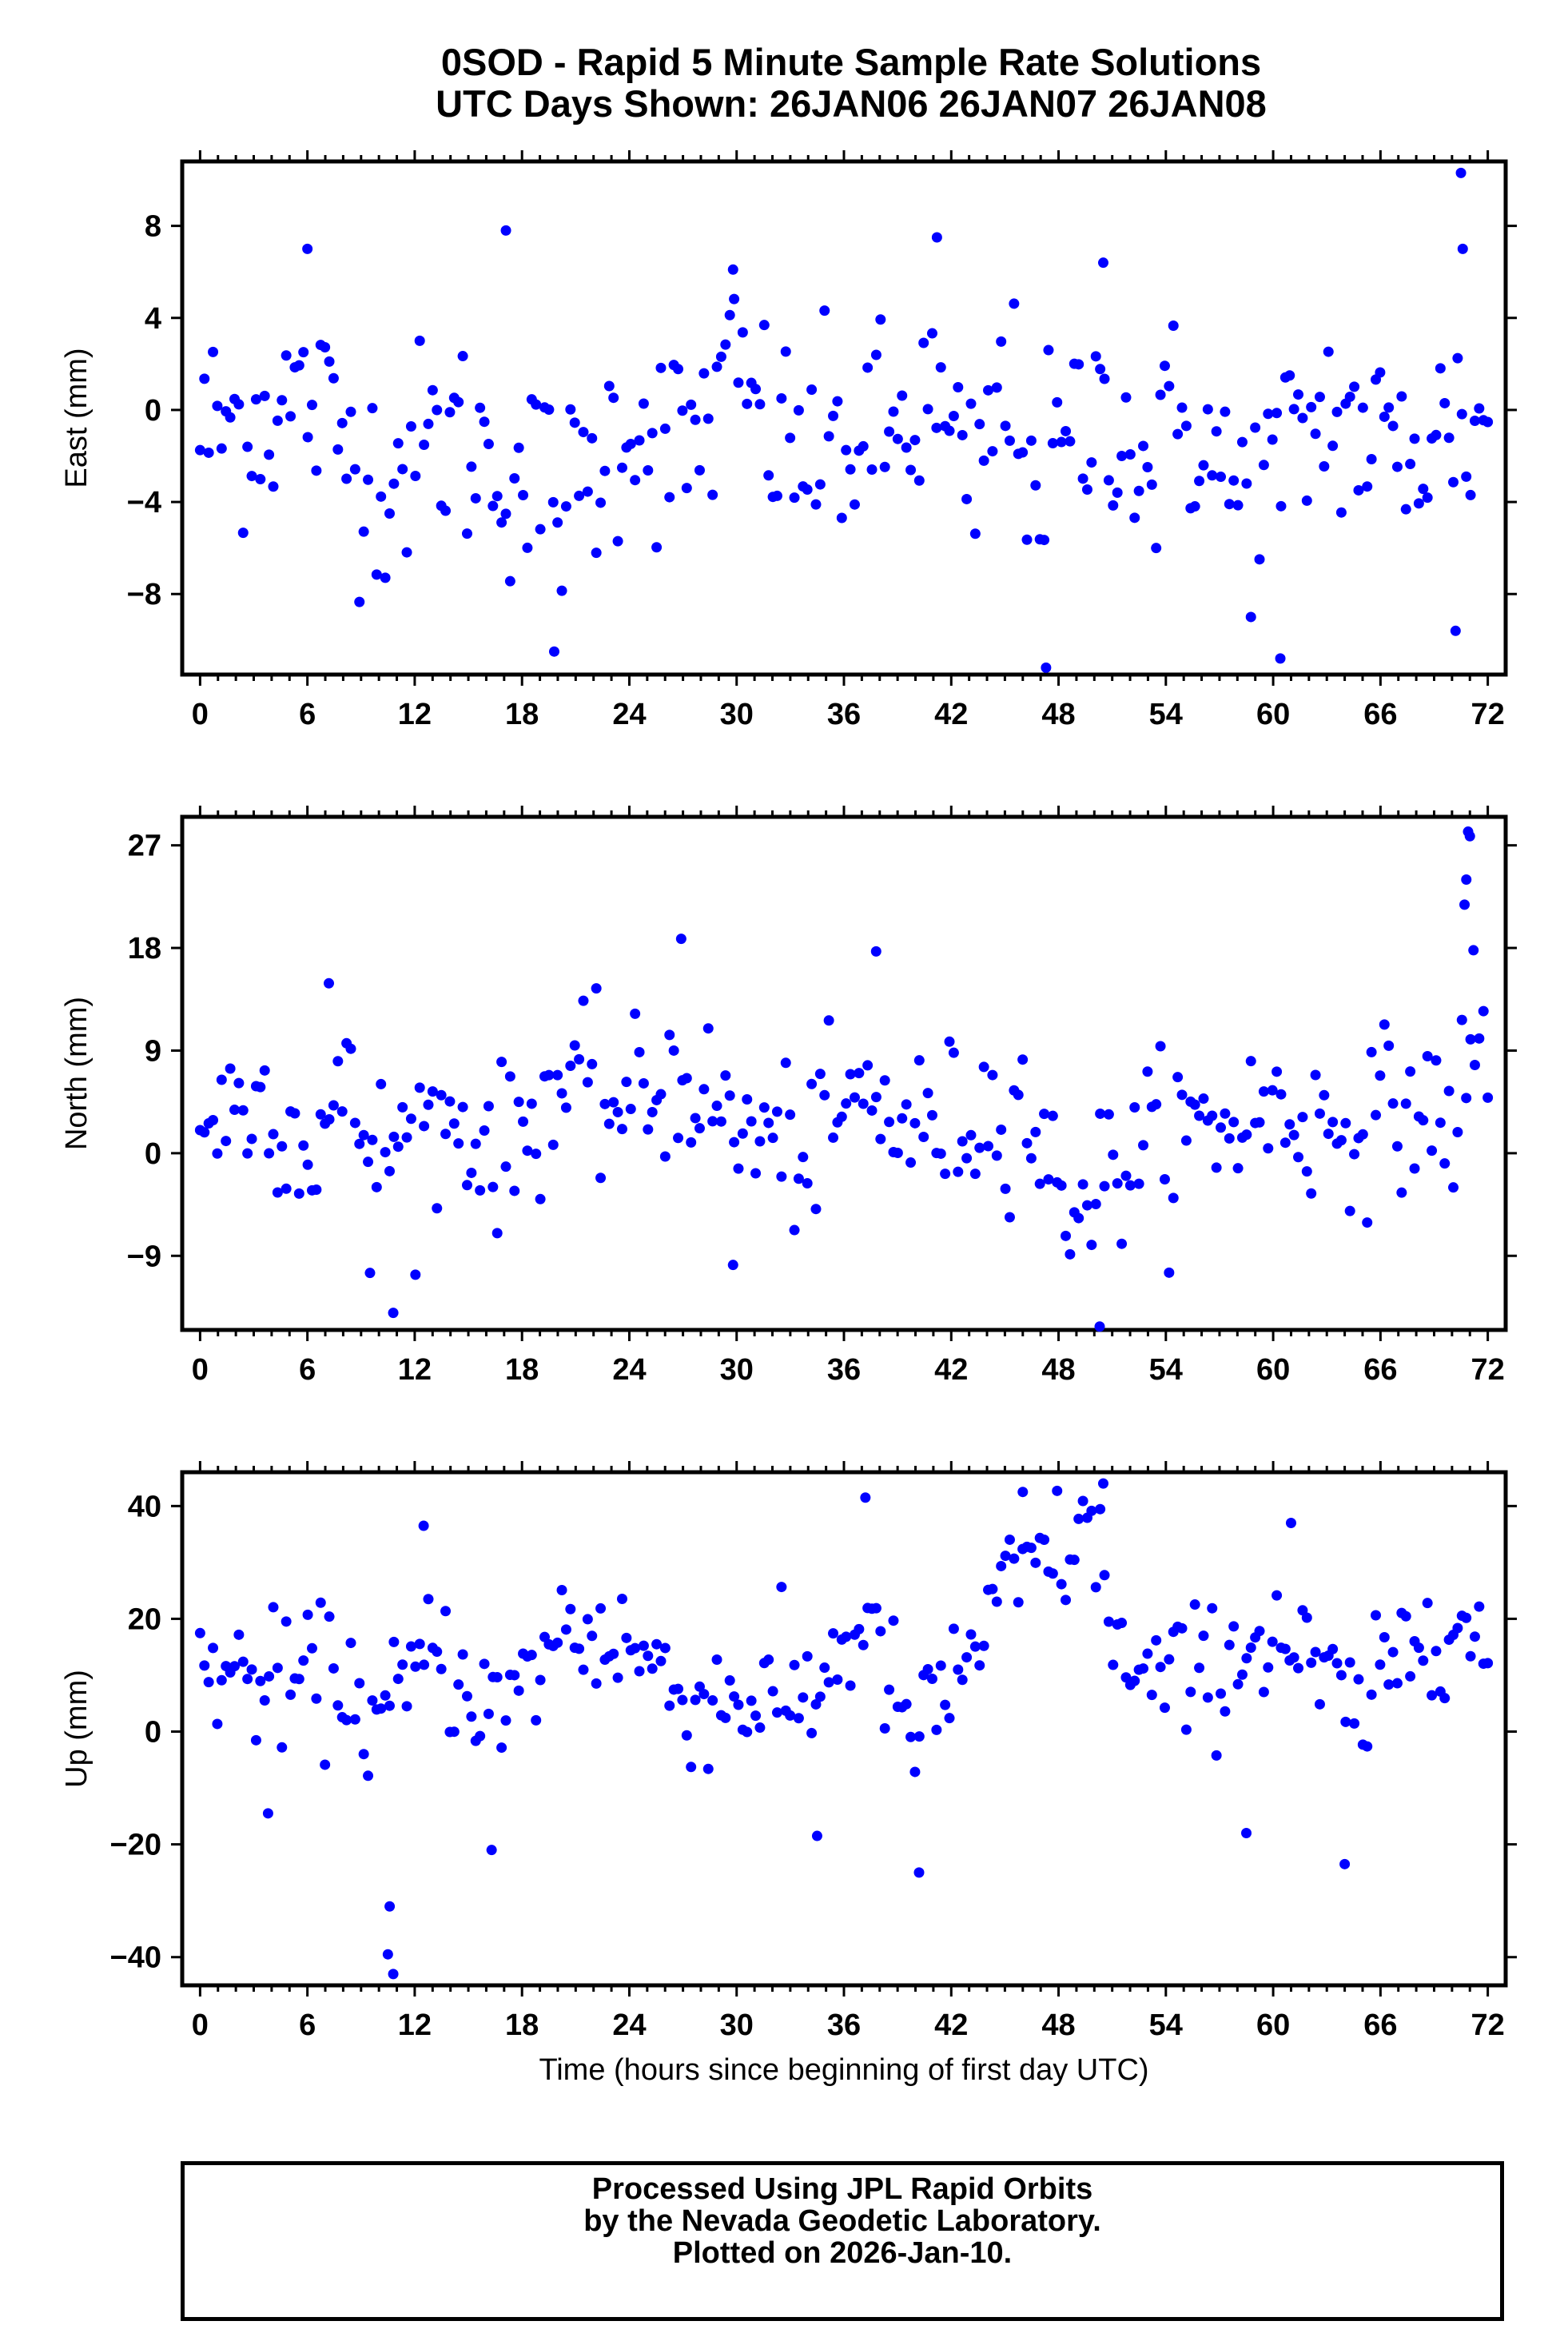 The height and width of the screenshot is (2333, 1568). I want to click on x-tick-label: 36, so click(844, 1370).